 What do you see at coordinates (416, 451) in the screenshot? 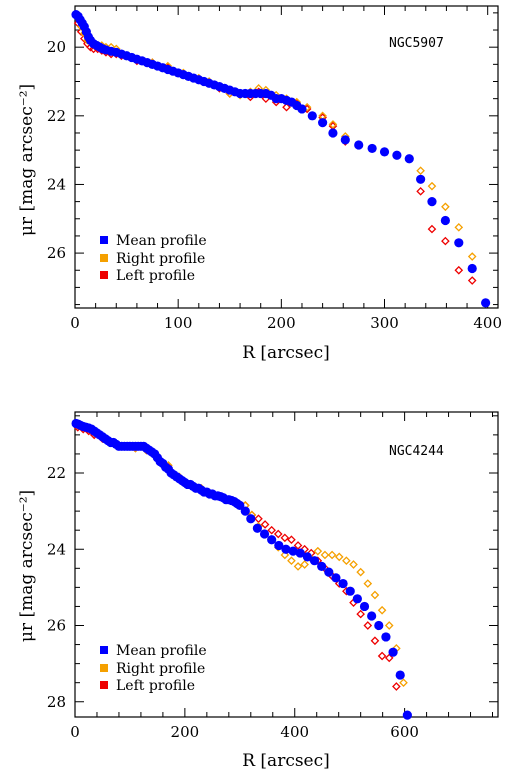
I see `galaxy-label: NGC4244` at bounding box center [416, 451].